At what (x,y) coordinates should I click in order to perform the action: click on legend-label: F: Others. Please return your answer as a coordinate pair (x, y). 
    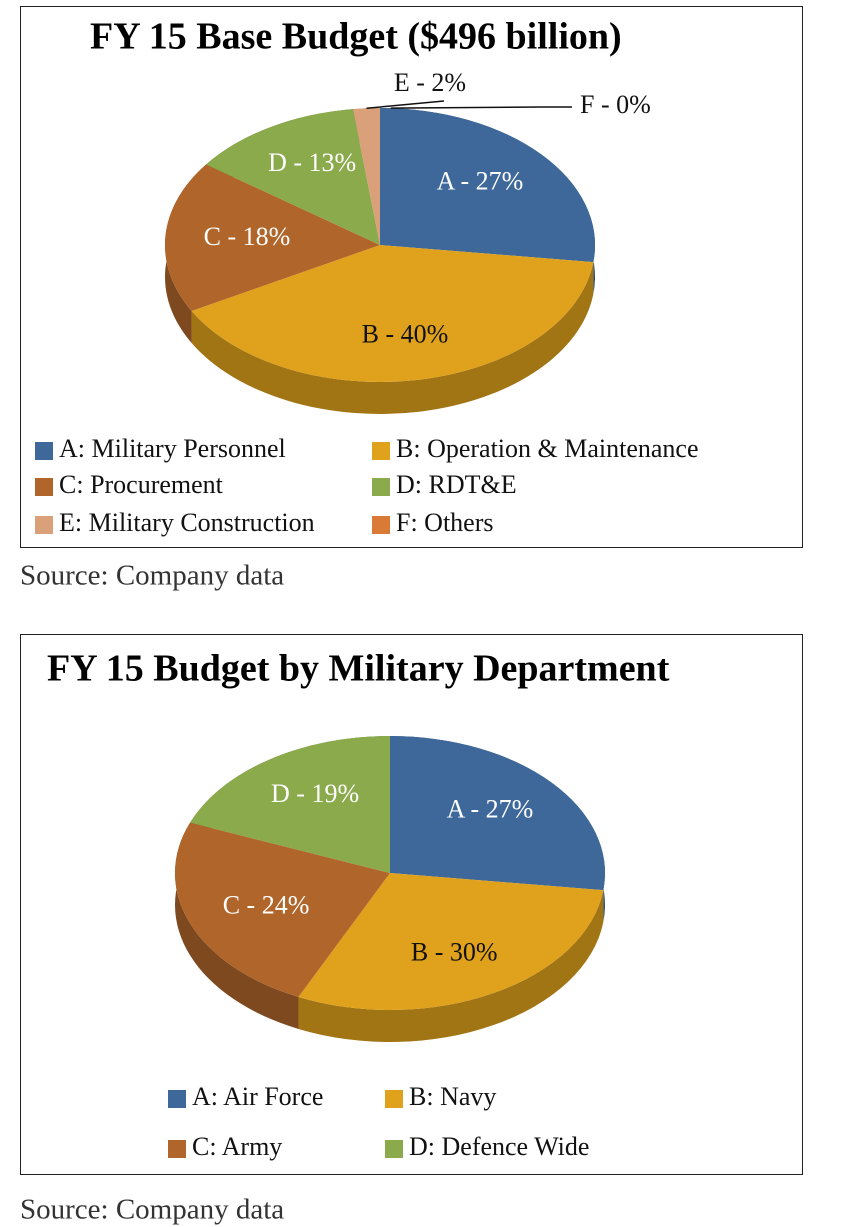
    Looking at the image, I should click on (445, 522).